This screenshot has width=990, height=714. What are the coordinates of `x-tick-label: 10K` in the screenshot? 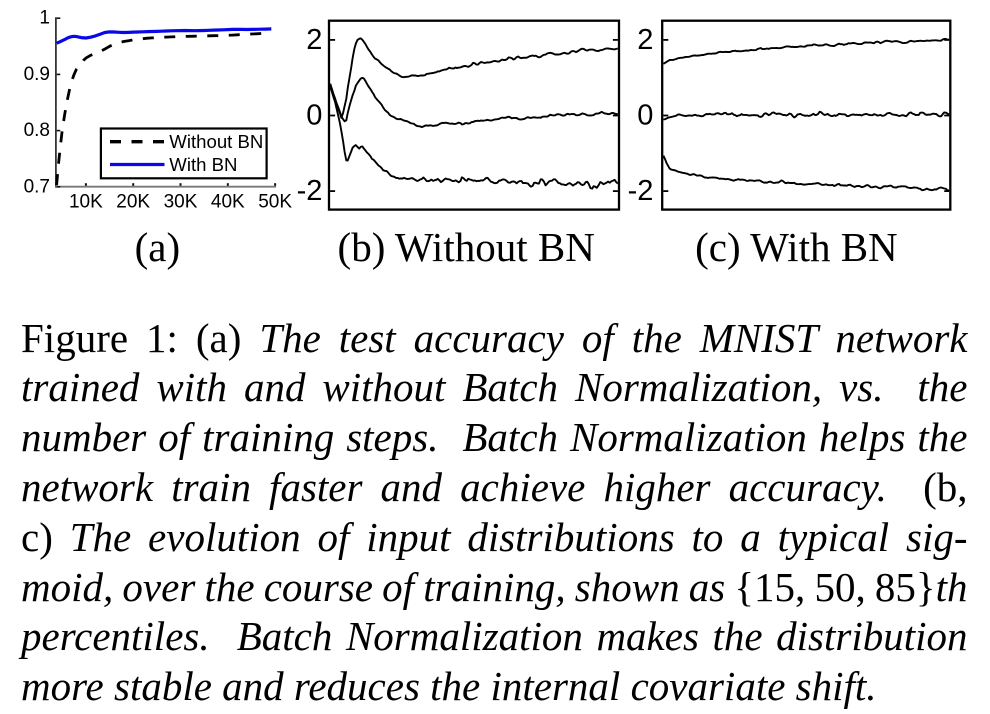 It's located at (86, 201).